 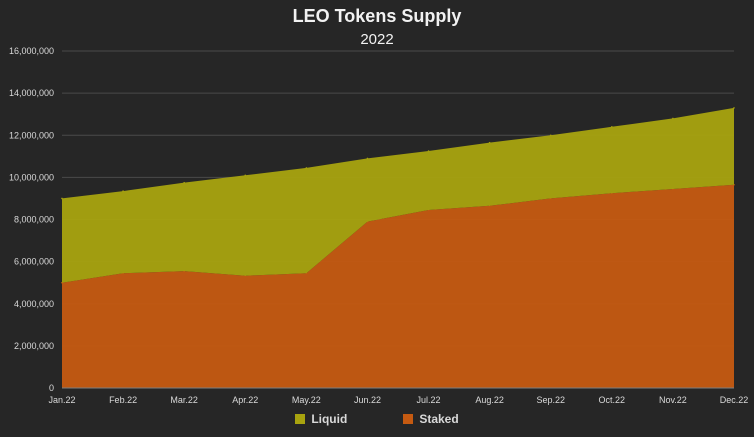 What do you see at coordinates (439, 419) in the screenshot?
I see `legend-label-staked: Staked` at bounding box center [439, 419].